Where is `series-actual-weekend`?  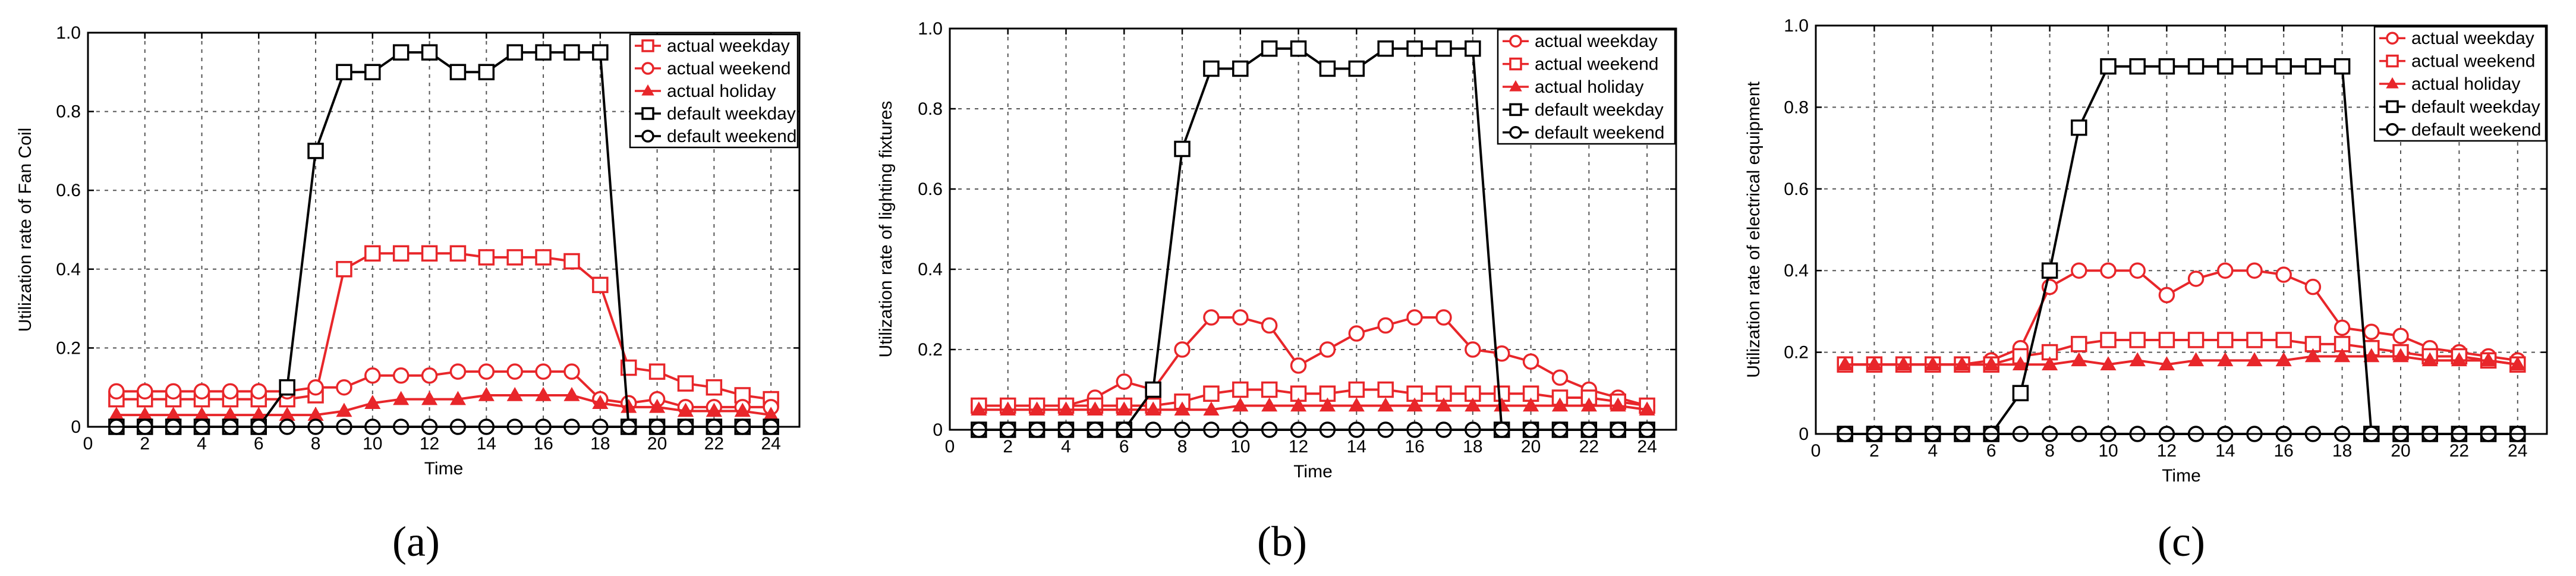
series-actual-weekend is located at coordinates (443, 390).